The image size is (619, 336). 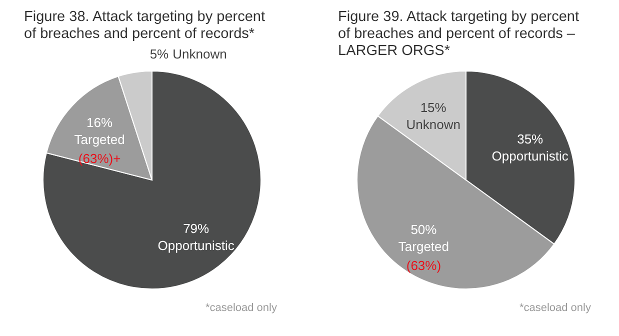 I want to click on data-label: 79%, so click(x=196, y=228).